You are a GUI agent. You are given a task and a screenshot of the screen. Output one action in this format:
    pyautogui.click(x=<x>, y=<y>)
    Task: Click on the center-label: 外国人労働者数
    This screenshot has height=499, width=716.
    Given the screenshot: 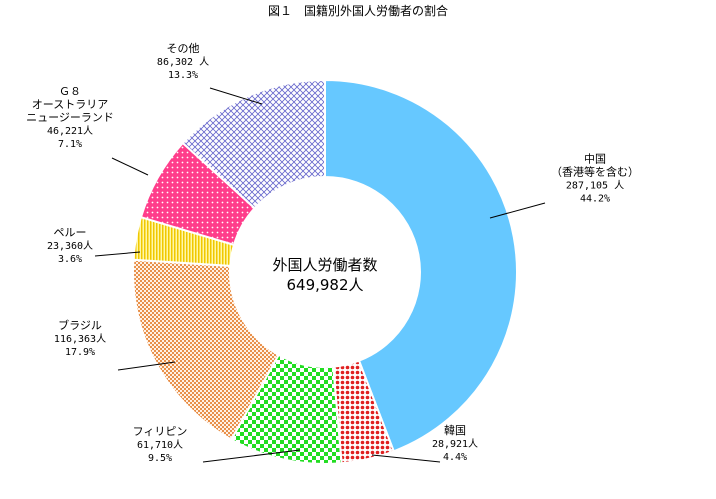 What is the action you would take?
    pyautogui.click(x=324, y=265)
    